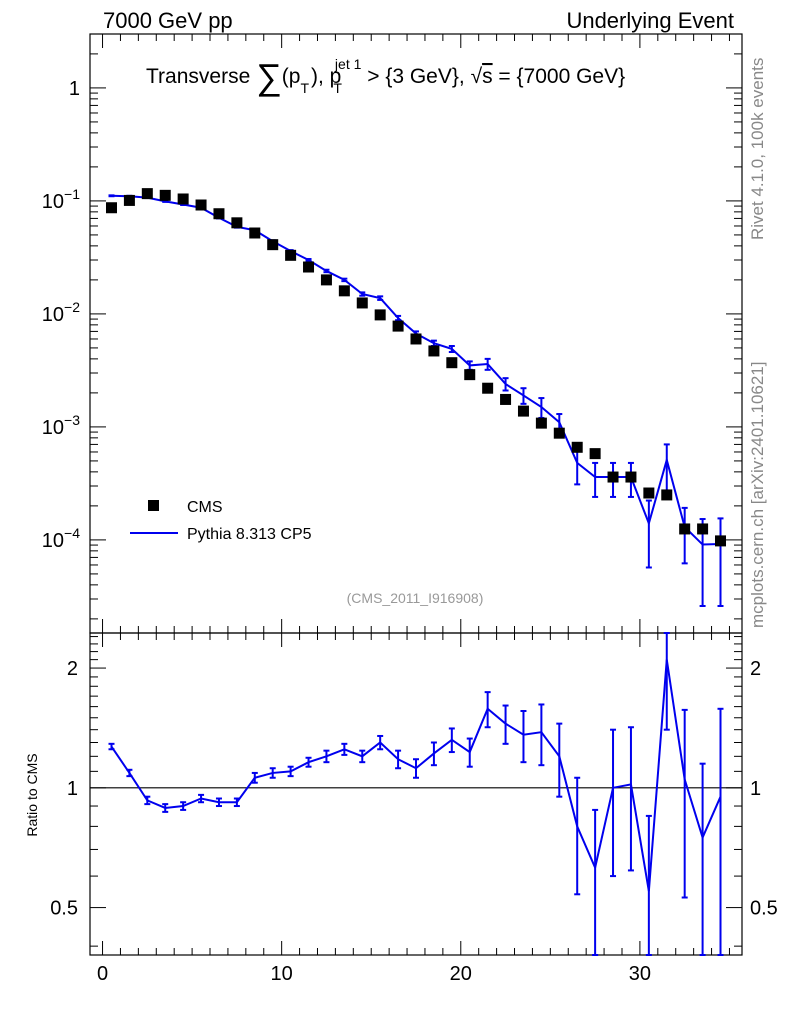 The height and width of the screenshot is (1024, 786). What do you see at coordinates (32, 794) in the screenshot?
I see `ratio-ylabel: Ratio to CMS` at bounding box center [32, 794].